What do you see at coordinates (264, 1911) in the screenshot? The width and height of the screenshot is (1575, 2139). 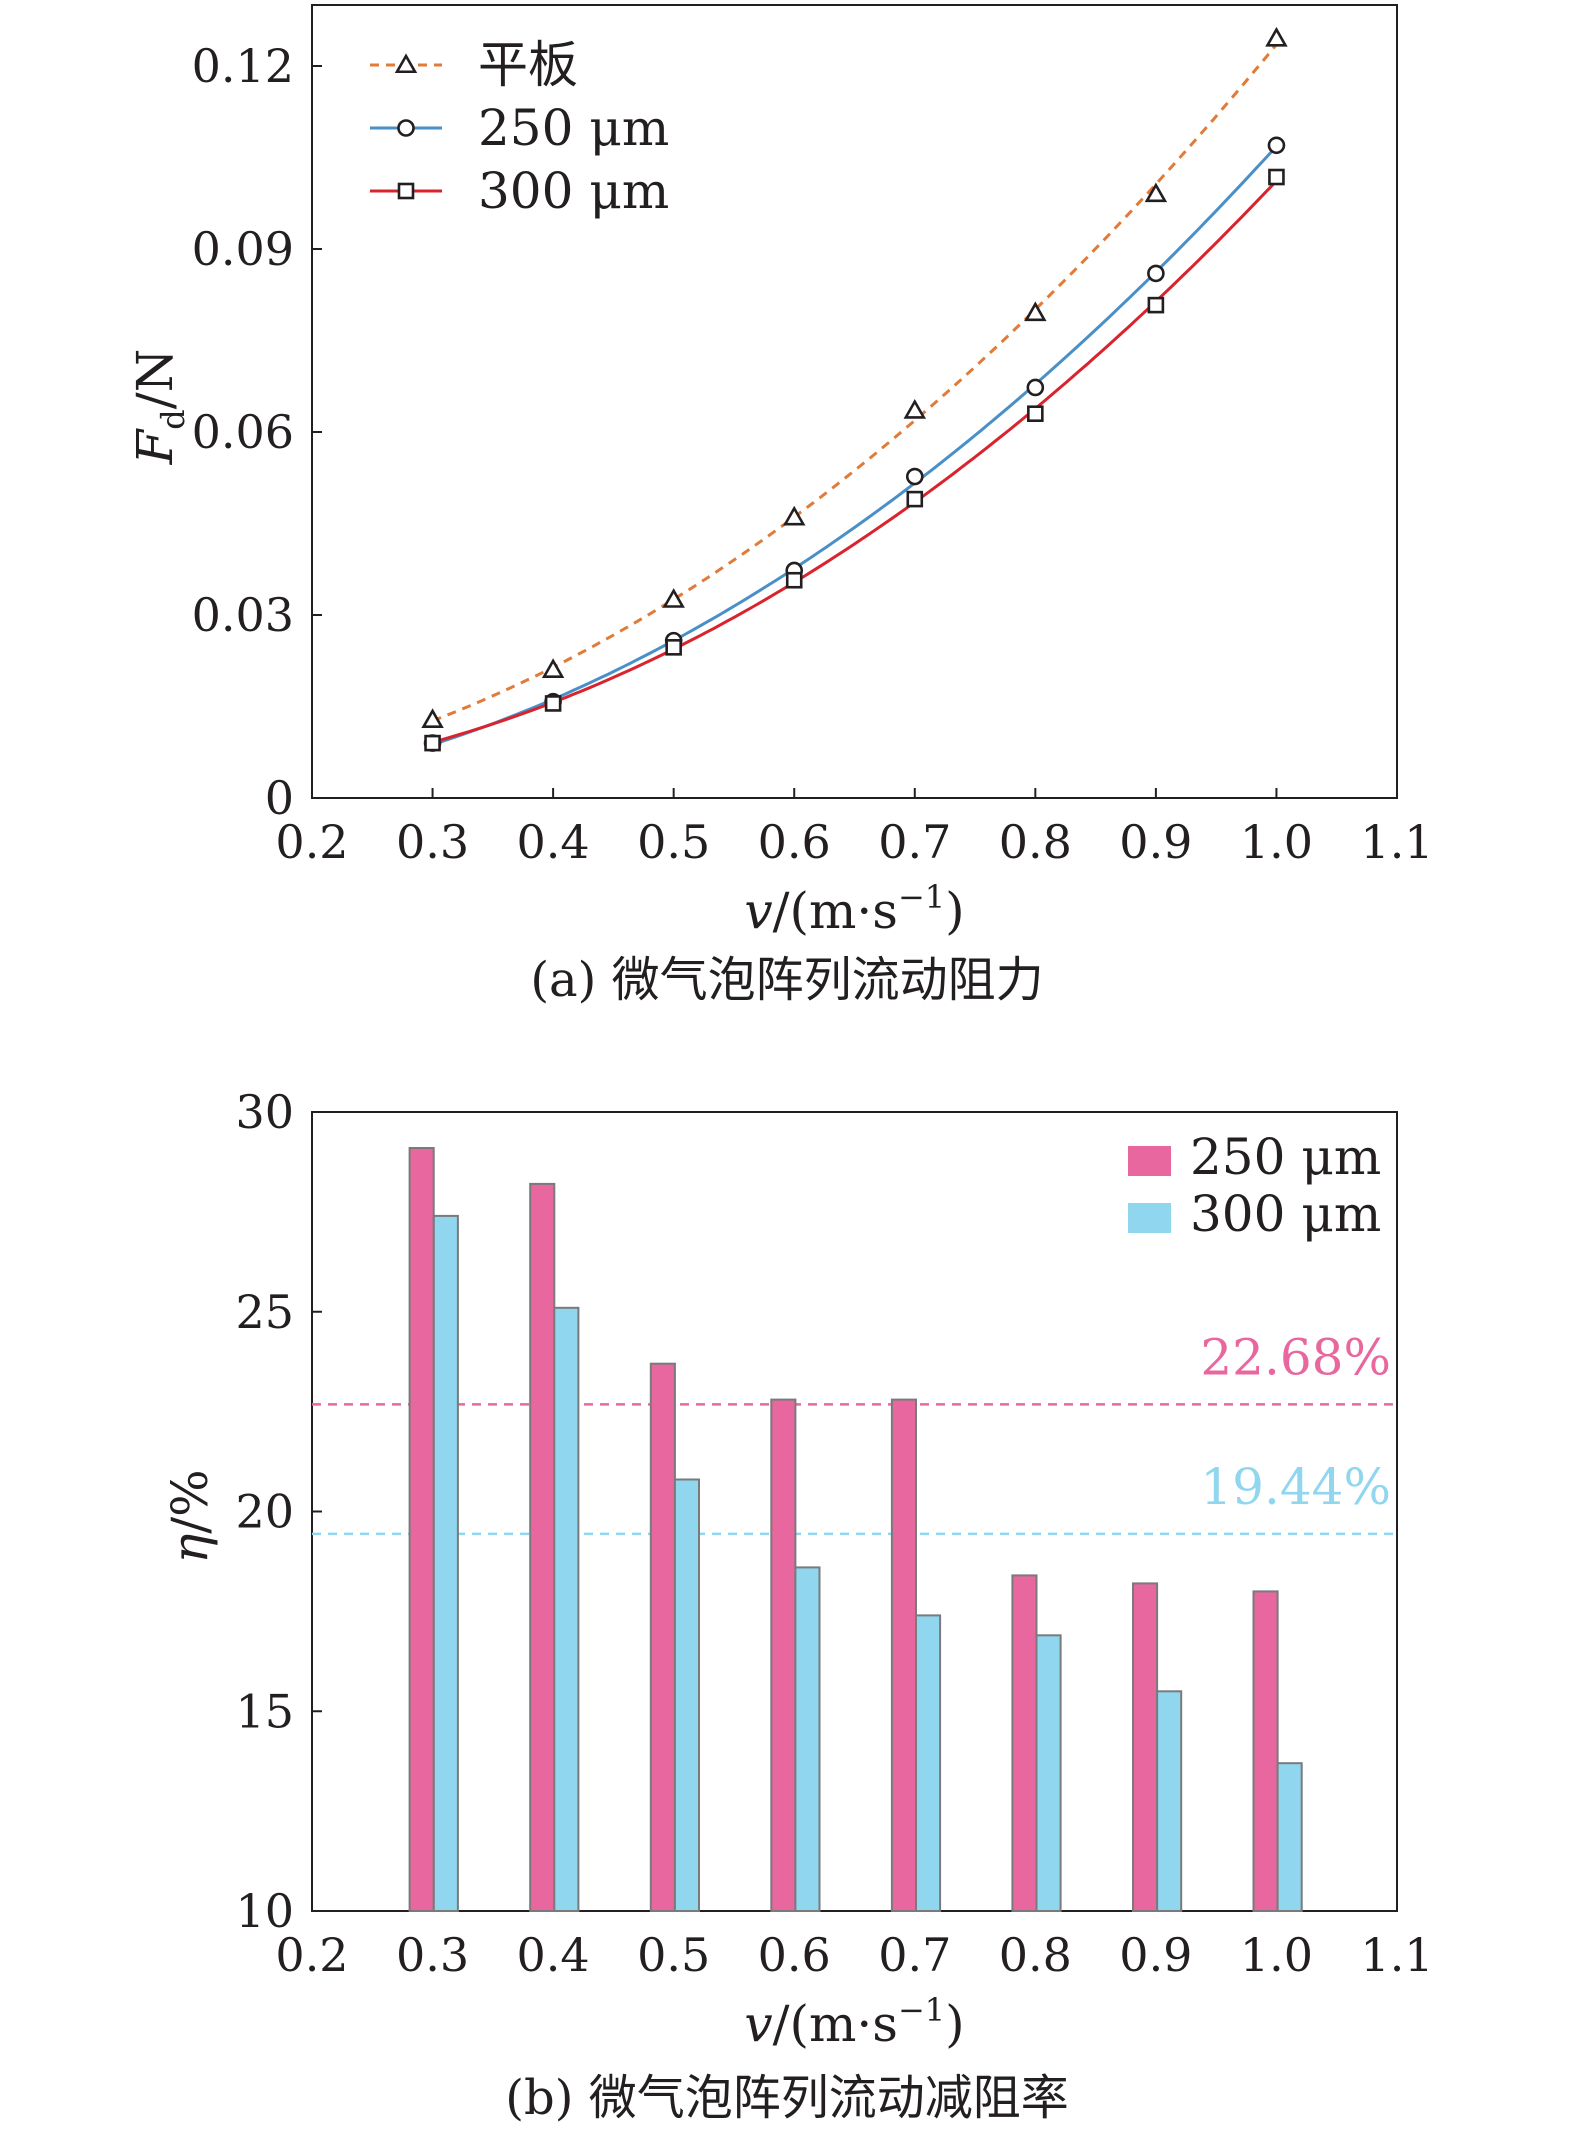 I see `y-tick-label: 10` at bounding box center [264, 1911].